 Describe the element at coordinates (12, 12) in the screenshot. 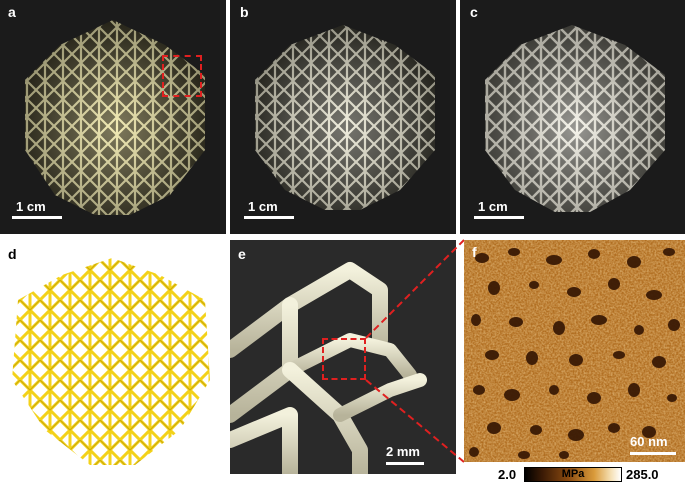

I see `panel-label-a: a` at that location.